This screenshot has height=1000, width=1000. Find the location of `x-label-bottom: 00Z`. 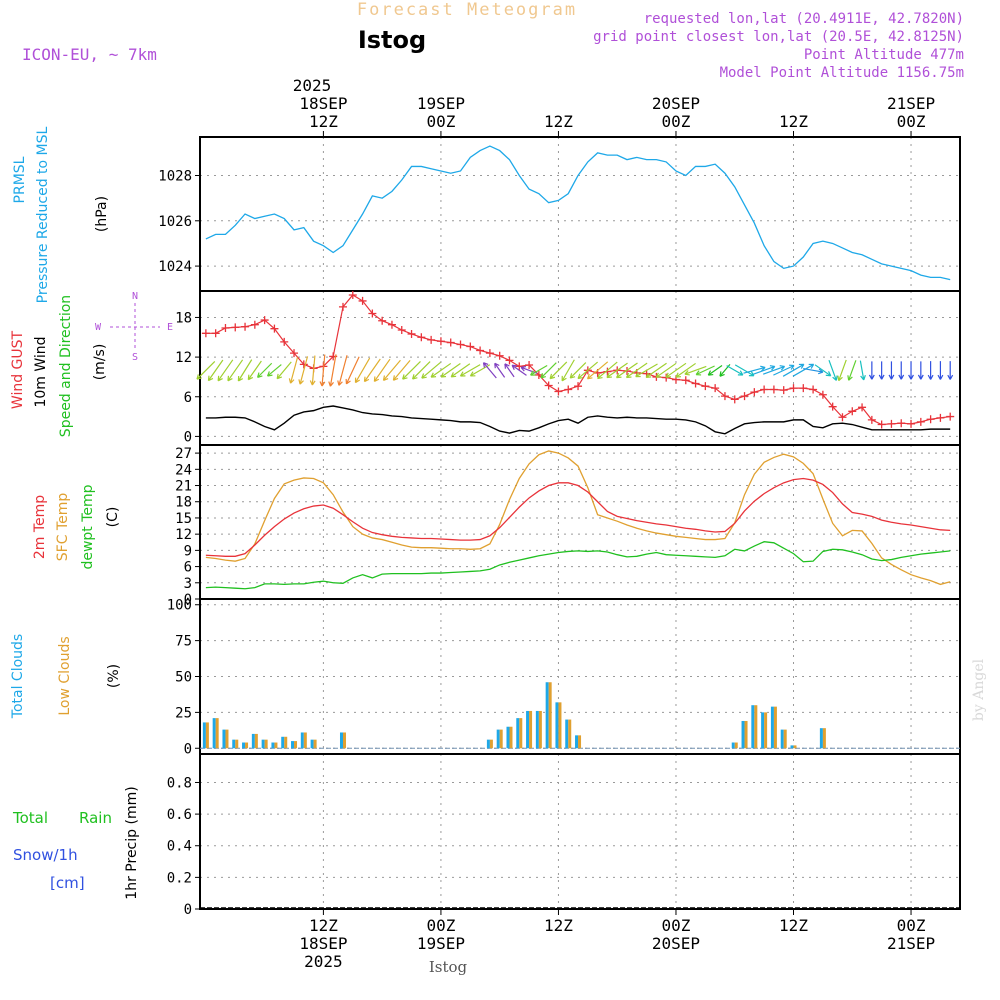

x-label-bottom: 00Z is located at coordinates (676, 925).